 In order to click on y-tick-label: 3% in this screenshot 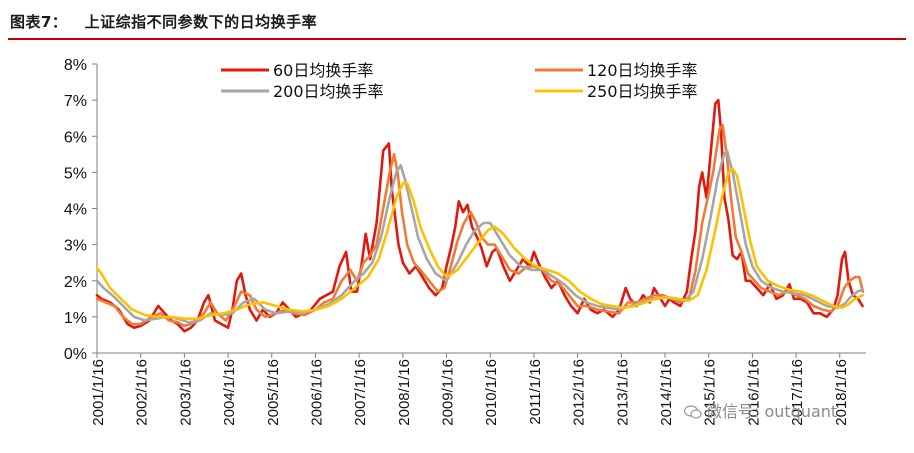, I will do `click(75, 246)`.